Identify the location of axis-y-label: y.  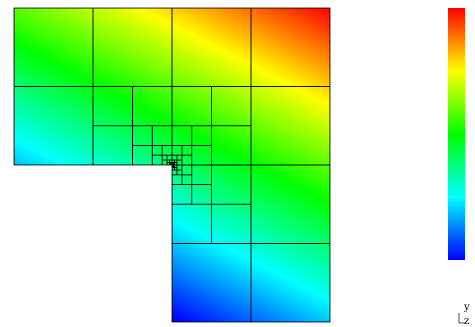
(466, 307).